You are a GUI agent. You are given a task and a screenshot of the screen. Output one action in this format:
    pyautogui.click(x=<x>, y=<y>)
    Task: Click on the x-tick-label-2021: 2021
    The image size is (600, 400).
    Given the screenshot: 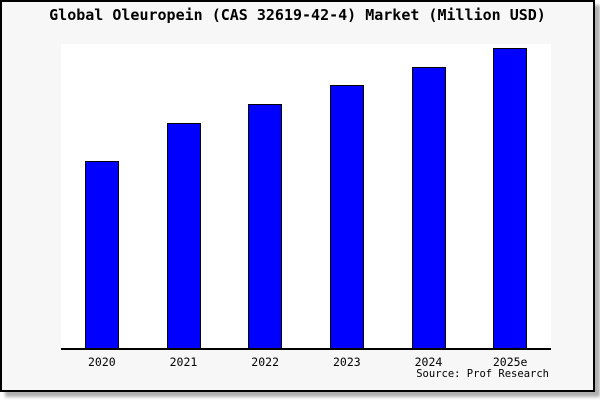 What is the action you would take?
    pyautogui.click(x=183, y=362)
    